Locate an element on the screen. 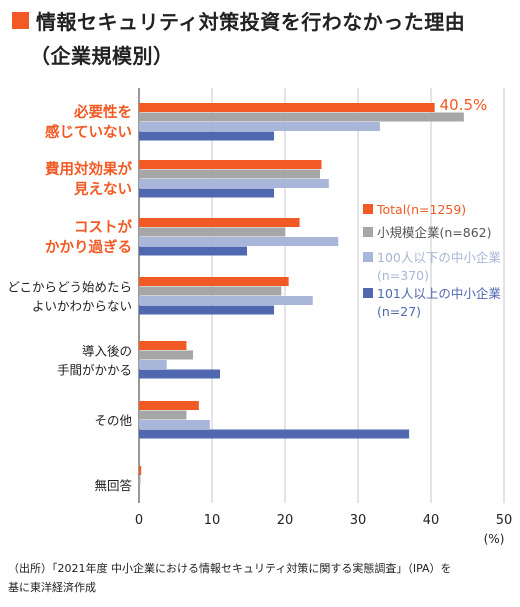 The width and height of the screenshot is (520, 607). x-tick-label: 30 is located at coordinates (358, 520).